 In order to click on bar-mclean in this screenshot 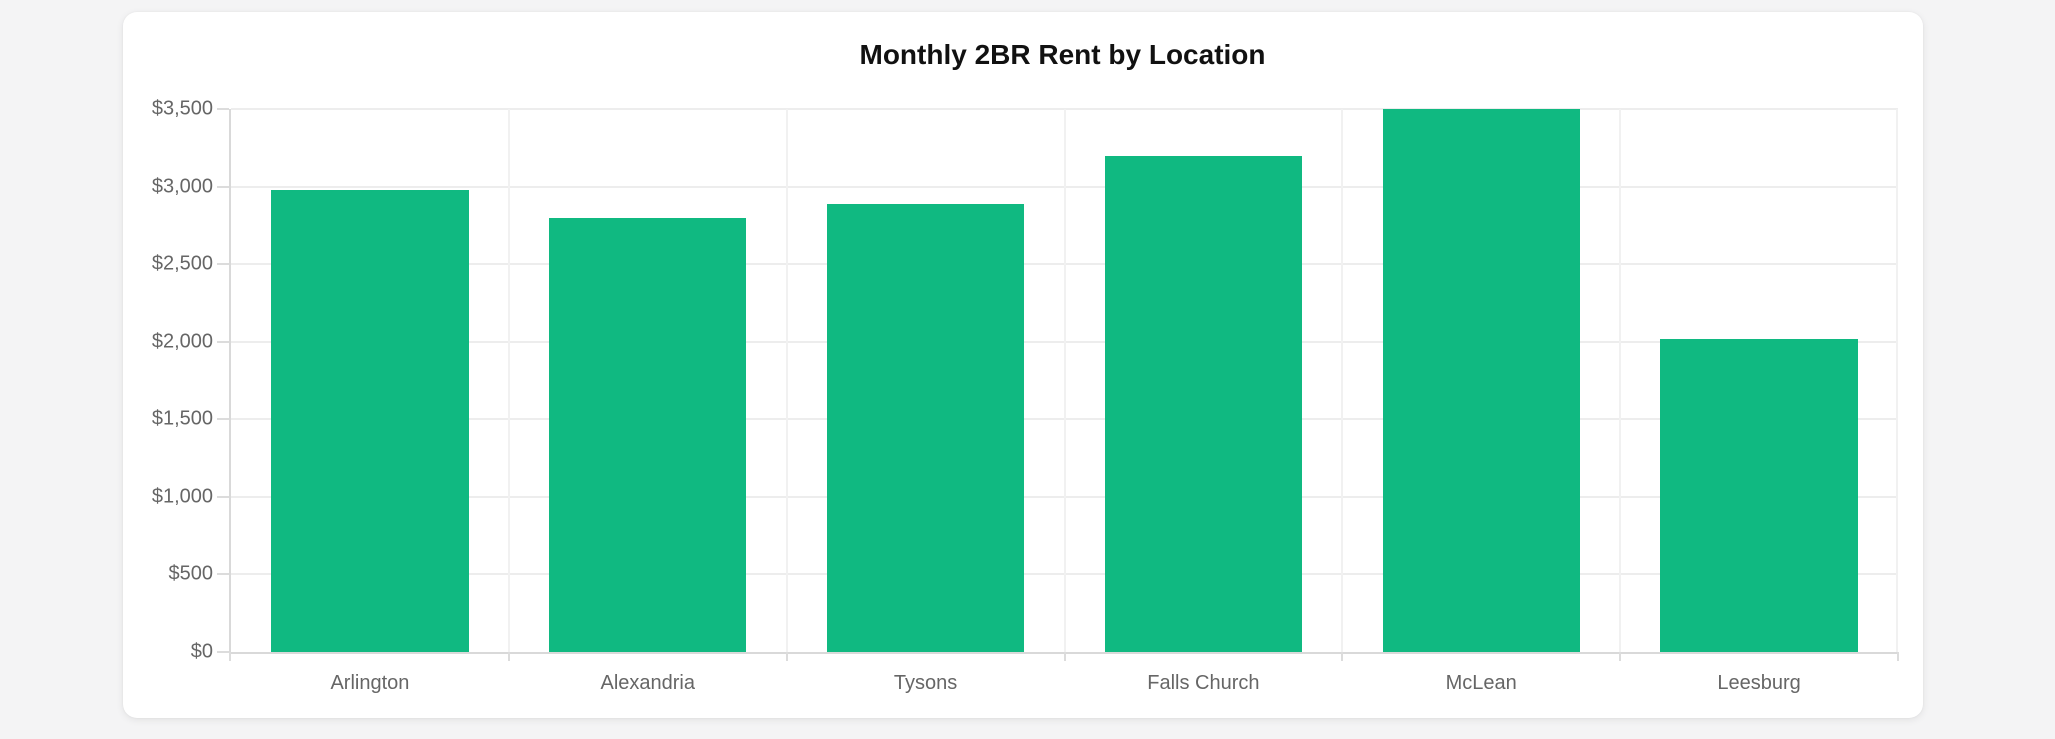, I will do `click(1481, 380)`.